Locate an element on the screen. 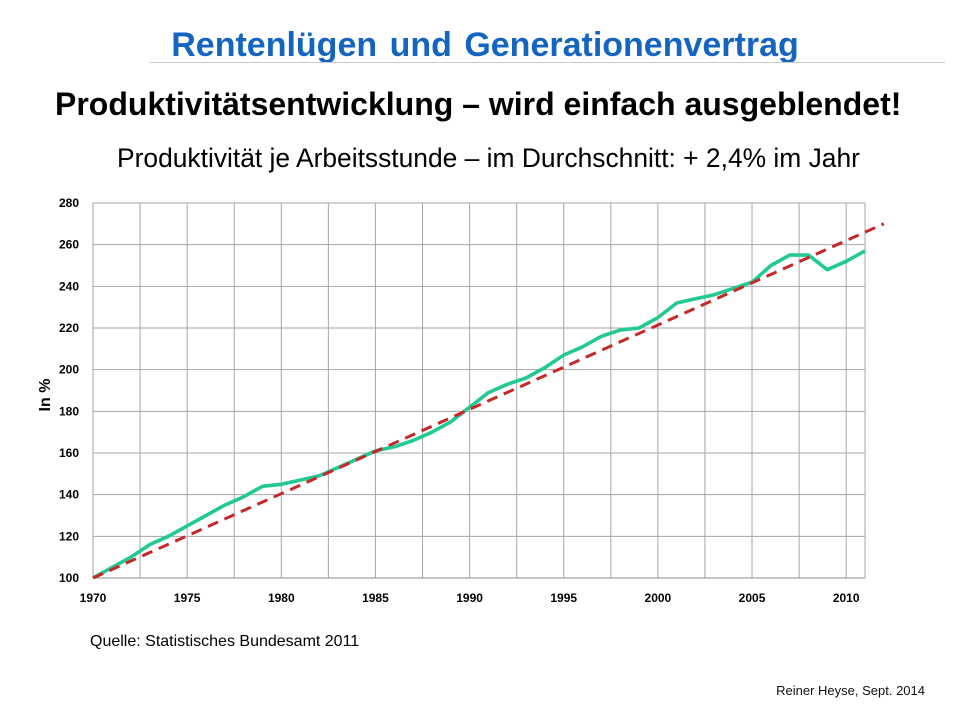 Image resolution: width=960 pixels, height=720 pixels. y-axis-label: In % is located at coordinates (45, 395).